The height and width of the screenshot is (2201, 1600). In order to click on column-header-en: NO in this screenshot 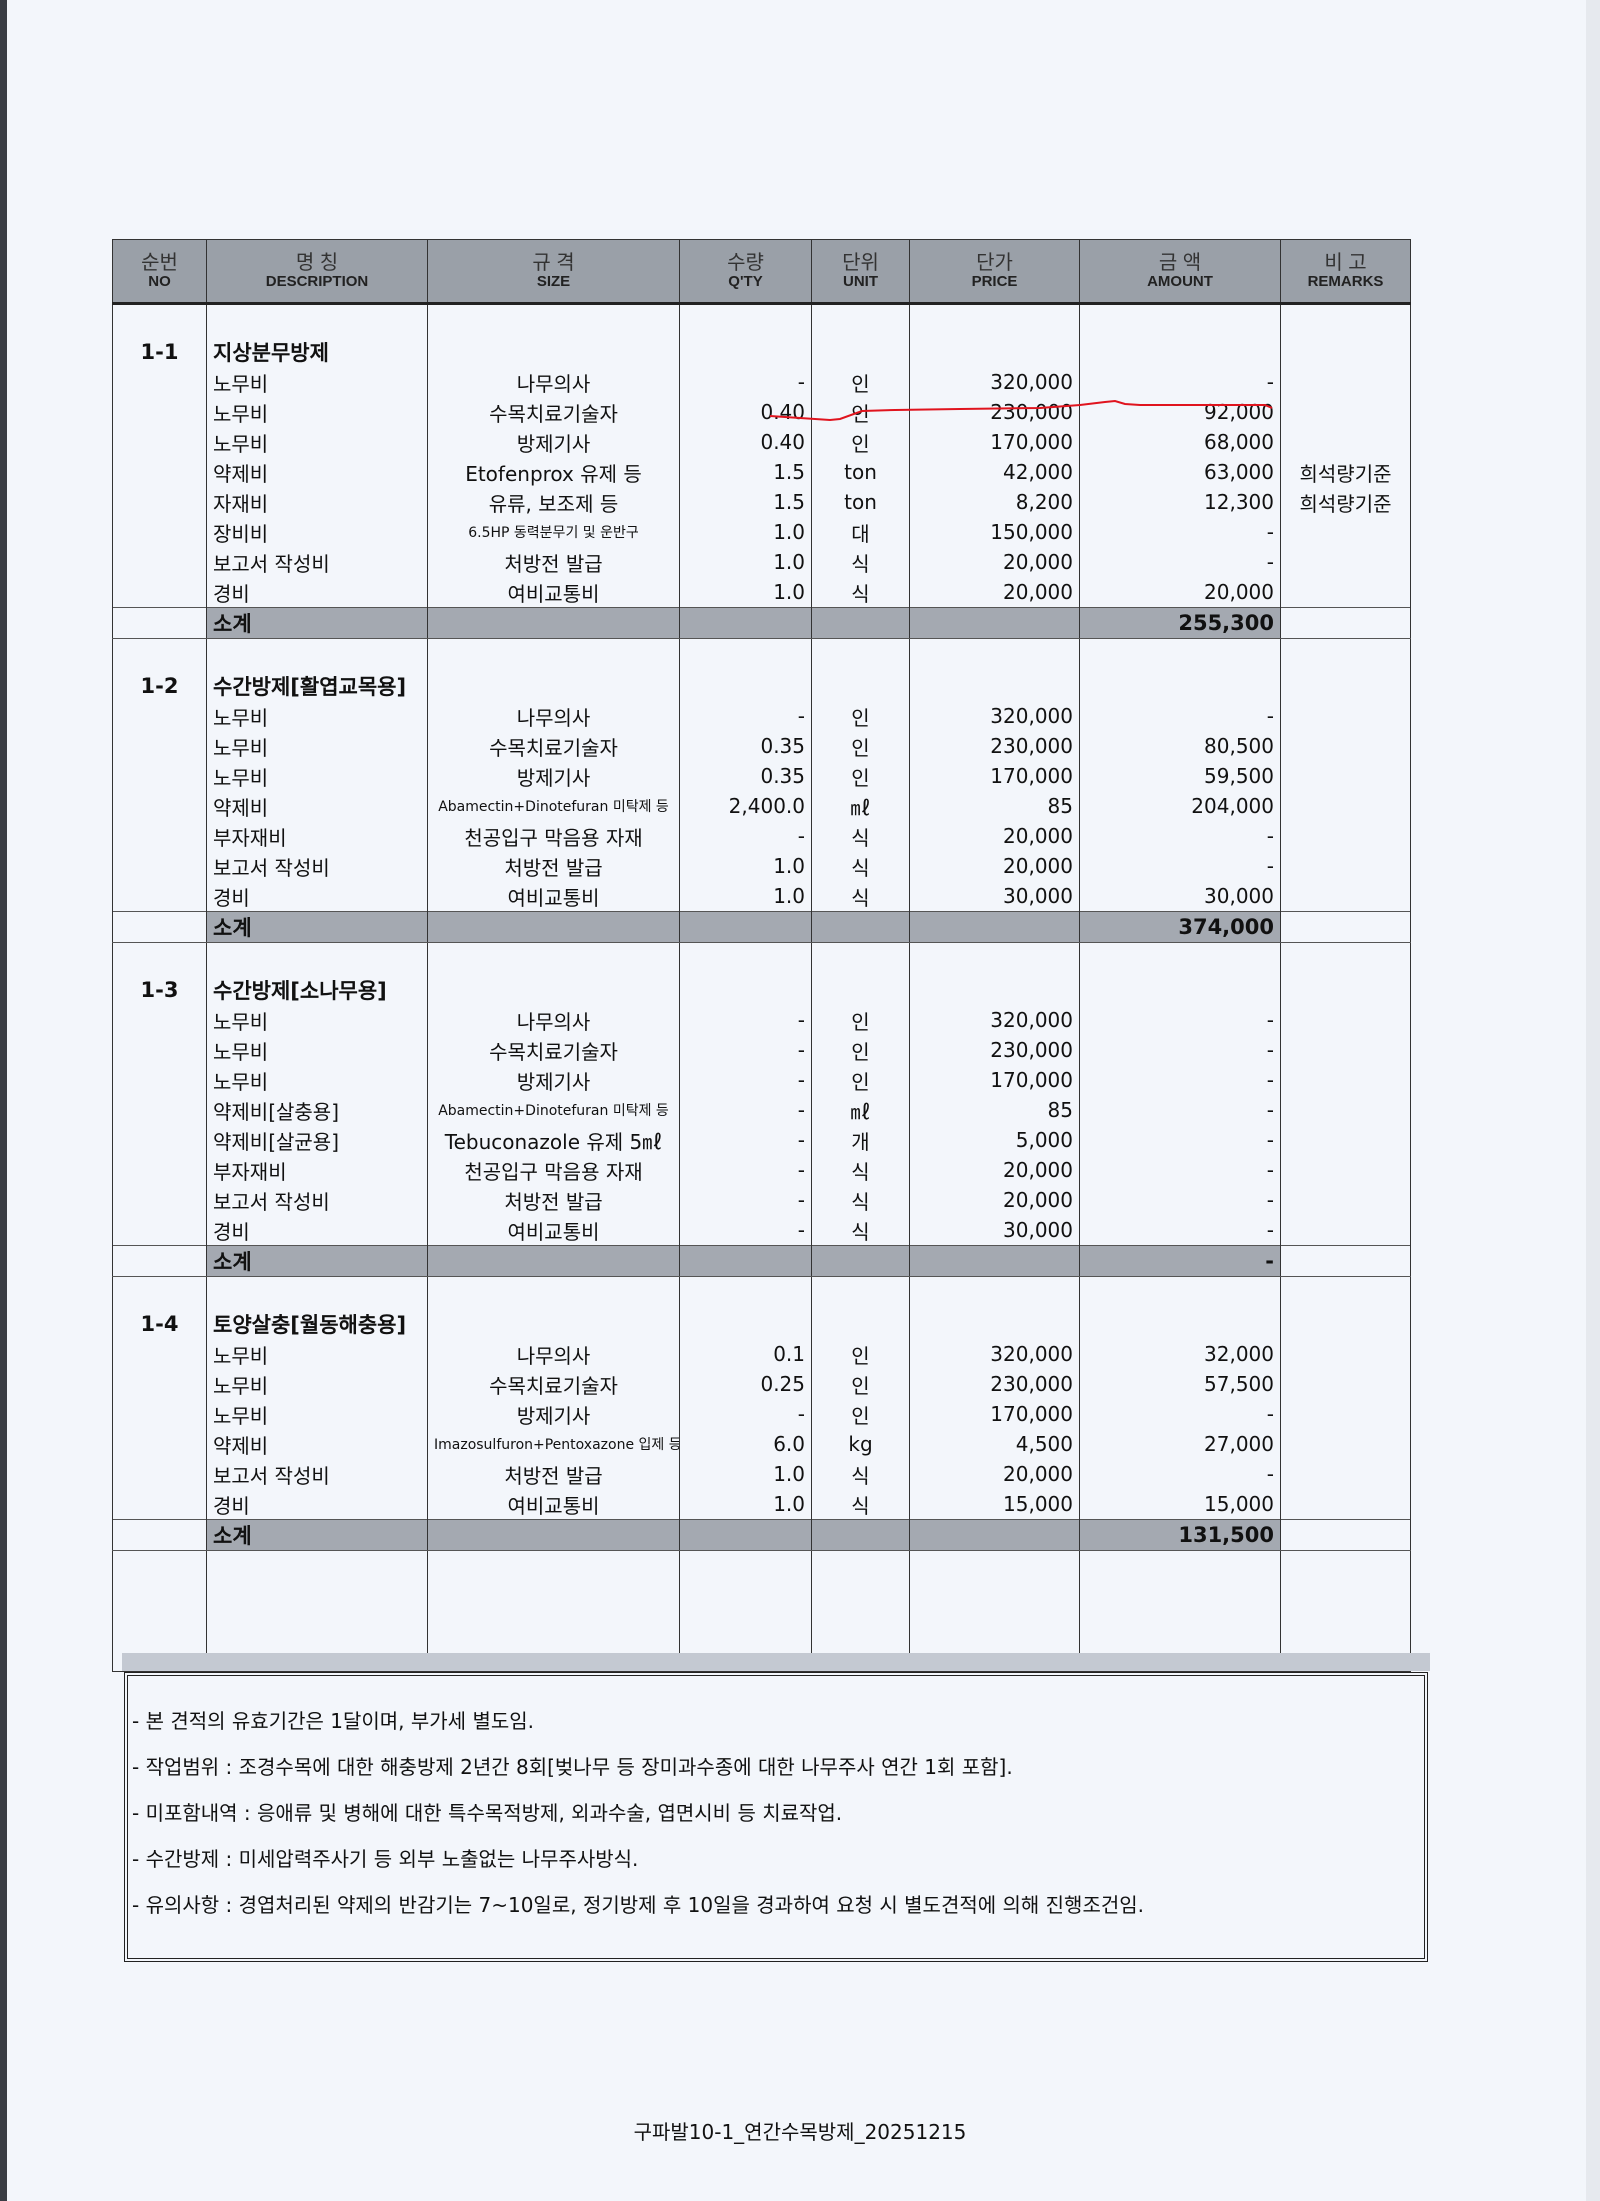, I will do `click(159, 281)`.